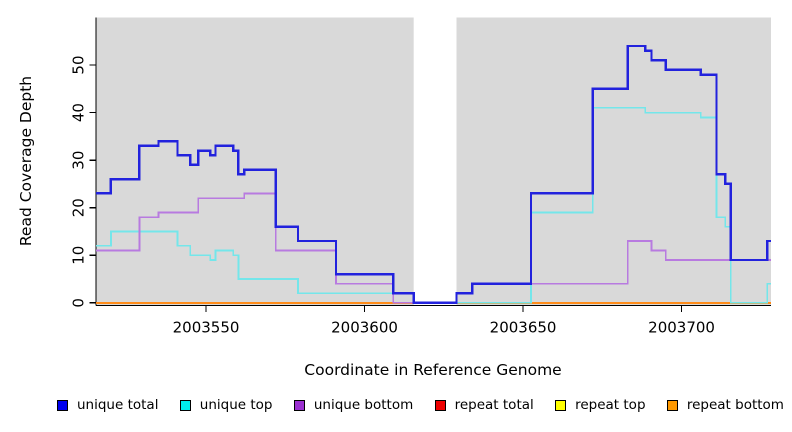 This screenshot has width=792, height=432. What do you see at coordinates (363, 405) in the screenshot?
I see `legend-label-unique-bottom: unique bottom` at bounding box center [363, 405].